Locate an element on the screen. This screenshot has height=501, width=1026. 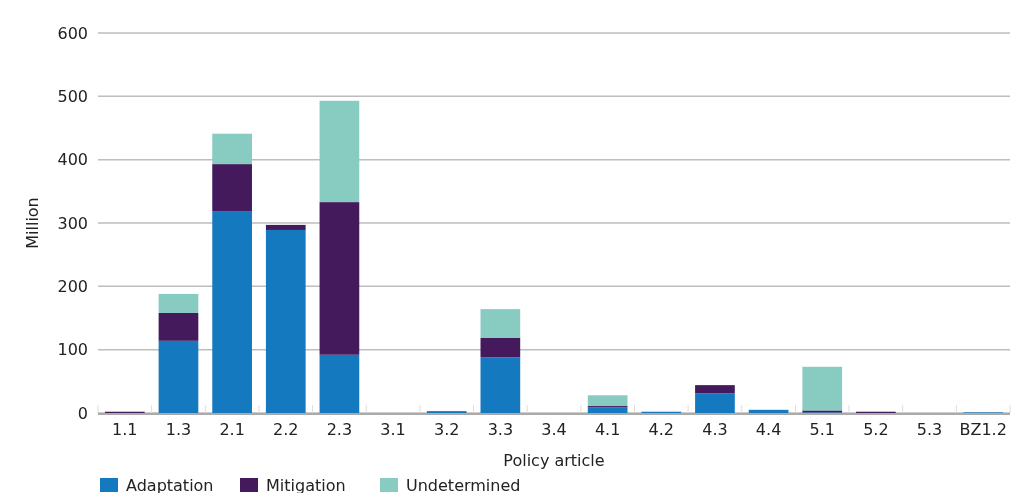
x-tick-label: BZ1.2 is located at coordinates (983, 429).